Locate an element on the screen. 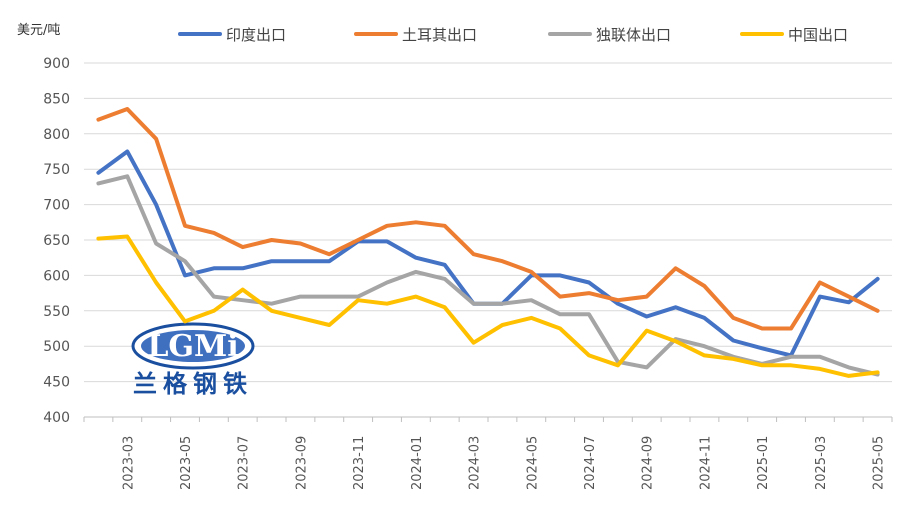 The height and width of the screenshot is (506, 919). legend-label: 土耳其出口 is located at coordinates (439, 35).